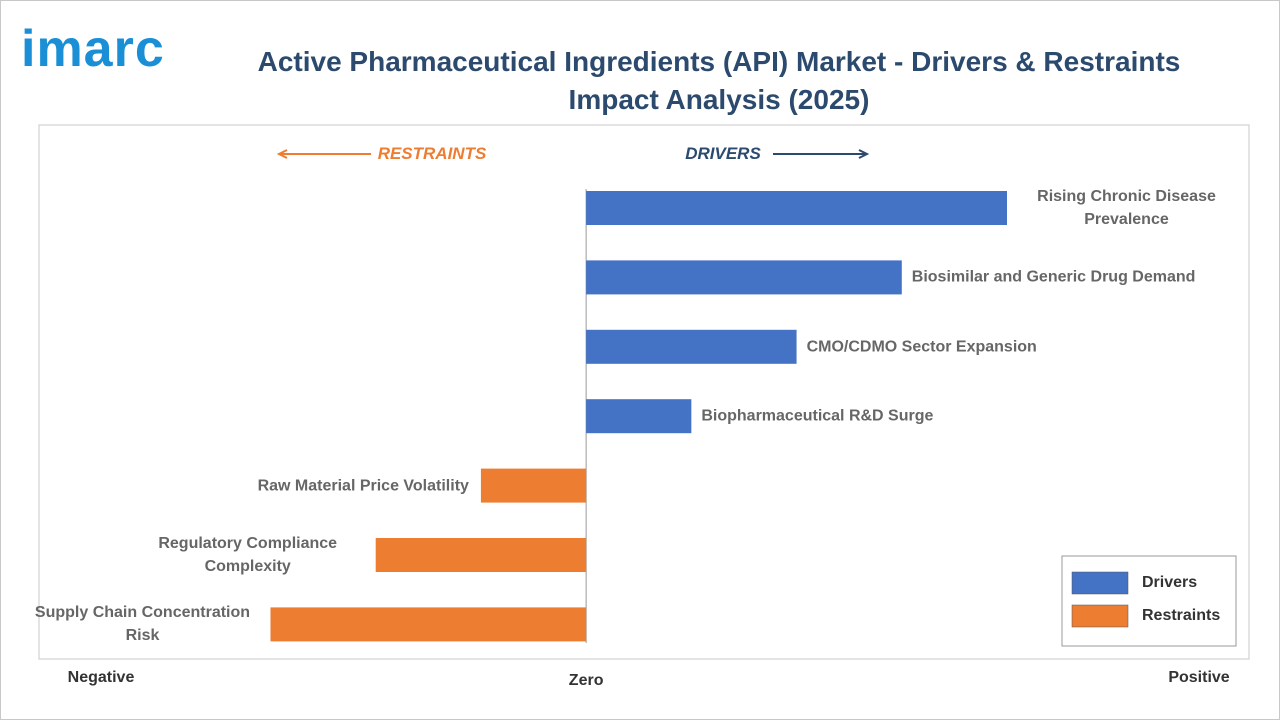 This screenshot has height=720, width=1280. I want to click on logo: imarc, so click(93, 49).